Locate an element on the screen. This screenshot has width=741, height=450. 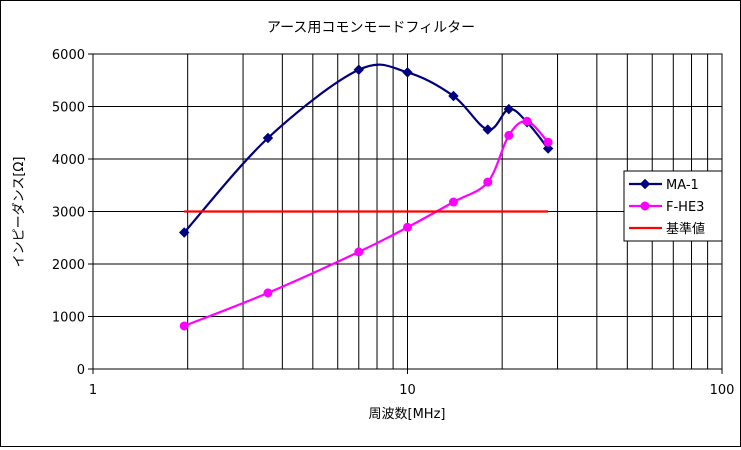
y-tick-label: 4000 is located at coordinates (68, 160).